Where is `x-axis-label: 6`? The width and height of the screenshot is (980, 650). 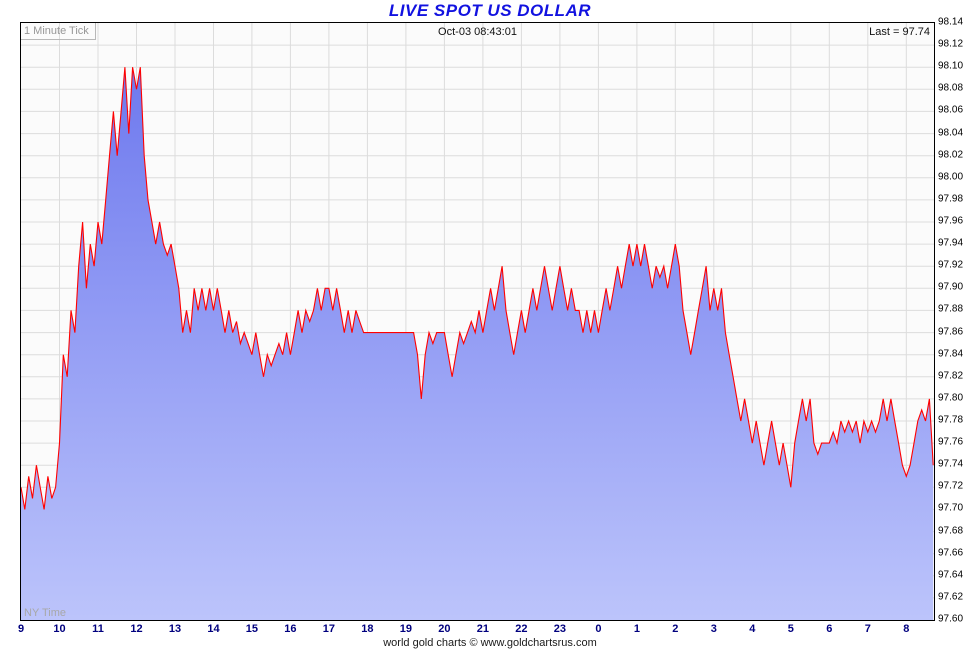 x-axis-label: 6 is located at coordinates (829, 629).